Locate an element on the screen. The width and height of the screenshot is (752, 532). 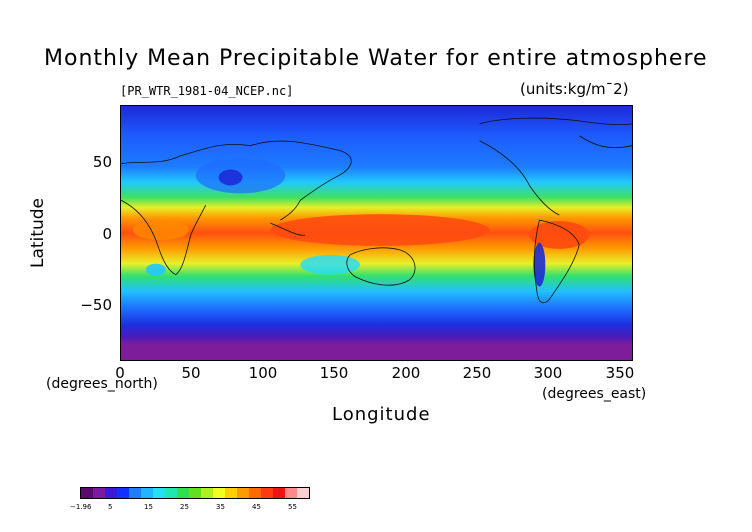
color-bar is located at coordinates (195, 493).